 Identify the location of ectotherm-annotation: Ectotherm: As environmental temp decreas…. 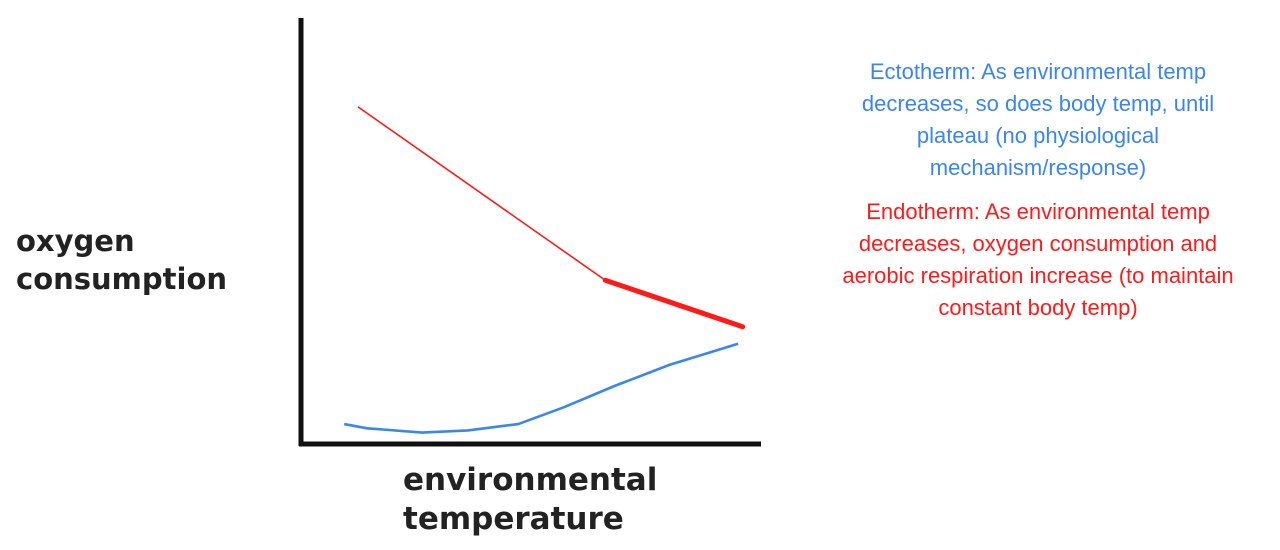
(1038, 119).